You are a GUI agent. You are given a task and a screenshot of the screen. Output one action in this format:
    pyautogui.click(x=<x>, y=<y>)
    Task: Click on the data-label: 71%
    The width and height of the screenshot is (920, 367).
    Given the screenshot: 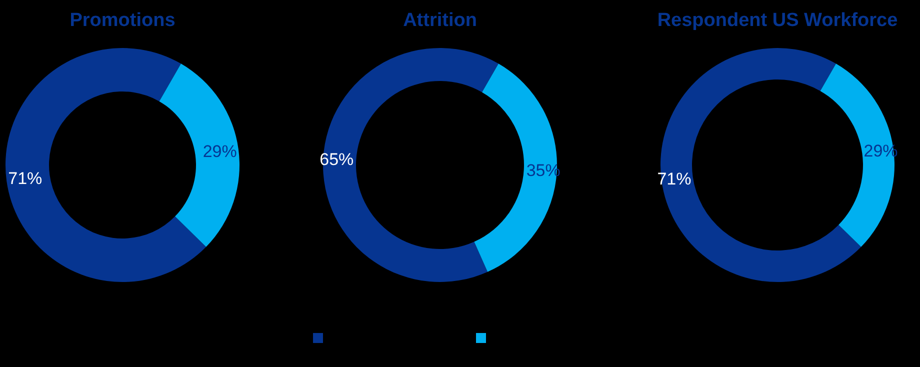 What is the action you would take?
    pyautogui.click(x=25, y=178)
    